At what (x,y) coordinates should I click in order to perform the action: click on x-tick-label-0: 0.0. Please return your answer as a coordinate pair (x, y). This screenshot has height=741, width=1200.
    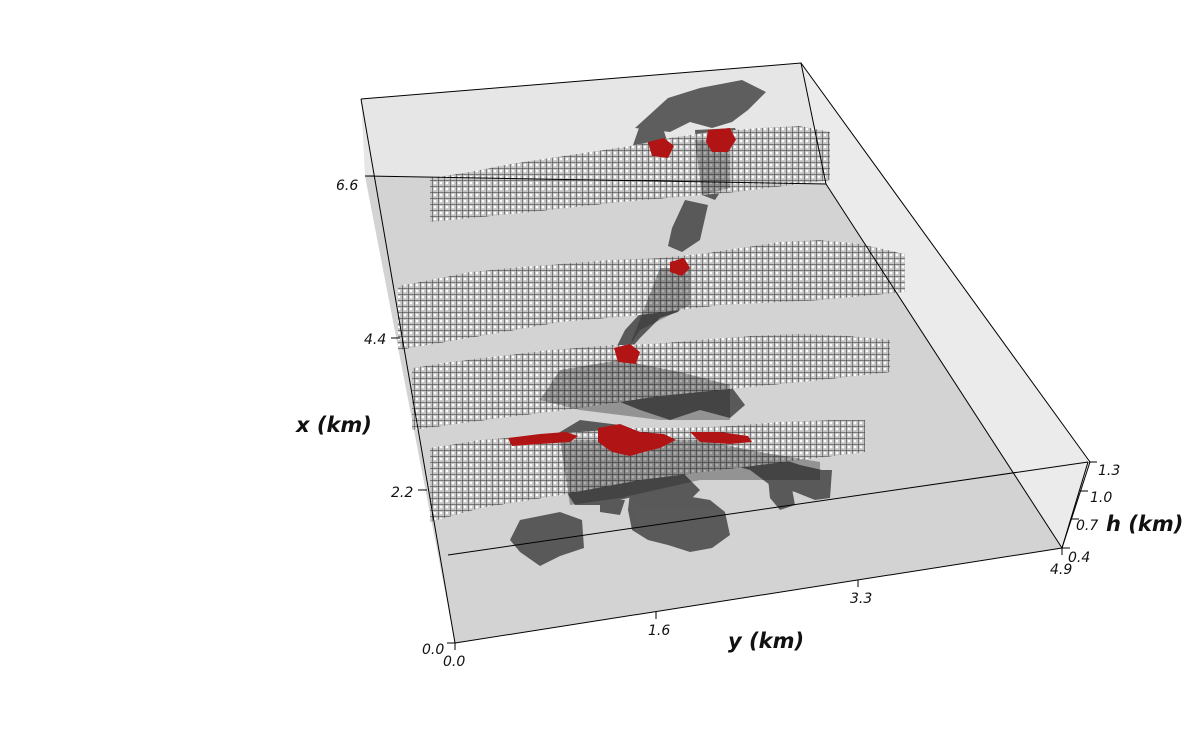
    Looking at the image, I should click on (433, 650).